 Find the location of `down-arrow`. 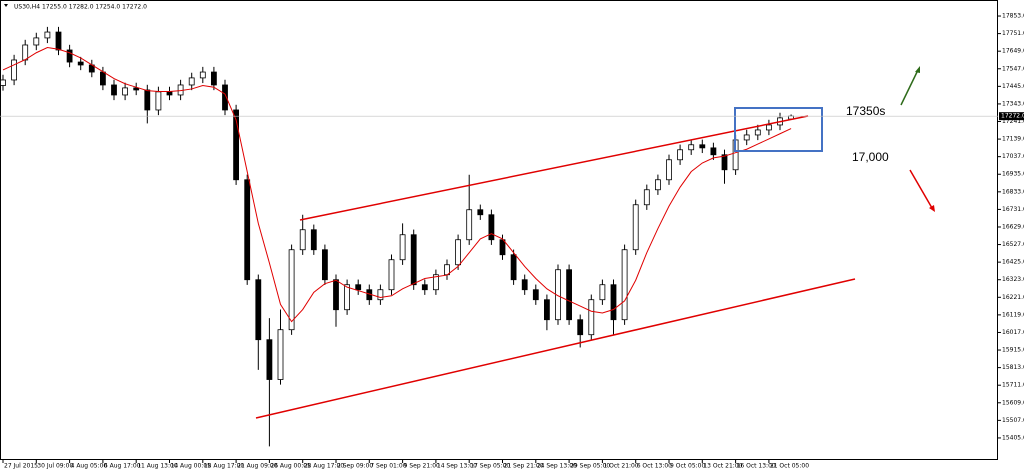

down-arrow is located at coordinates (921, 189).